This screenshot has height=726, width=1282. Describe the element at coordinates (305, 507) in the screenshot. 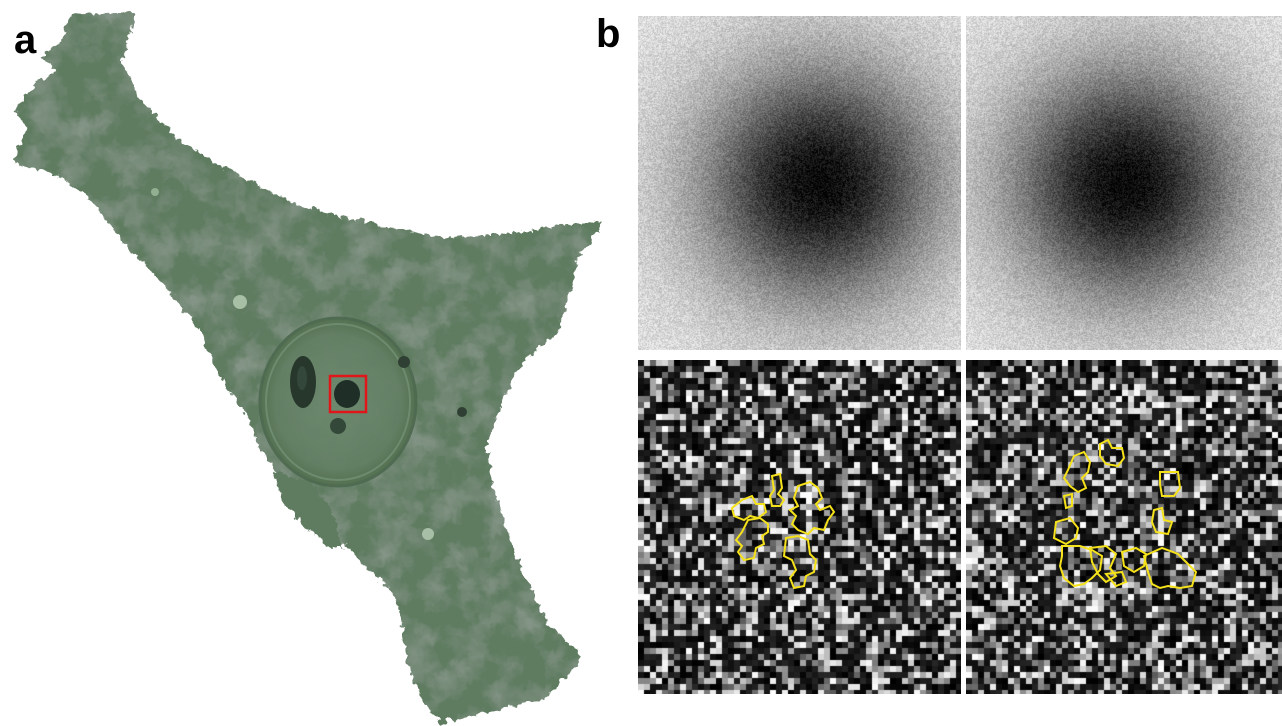

I see `cell-protrusion` at that location.